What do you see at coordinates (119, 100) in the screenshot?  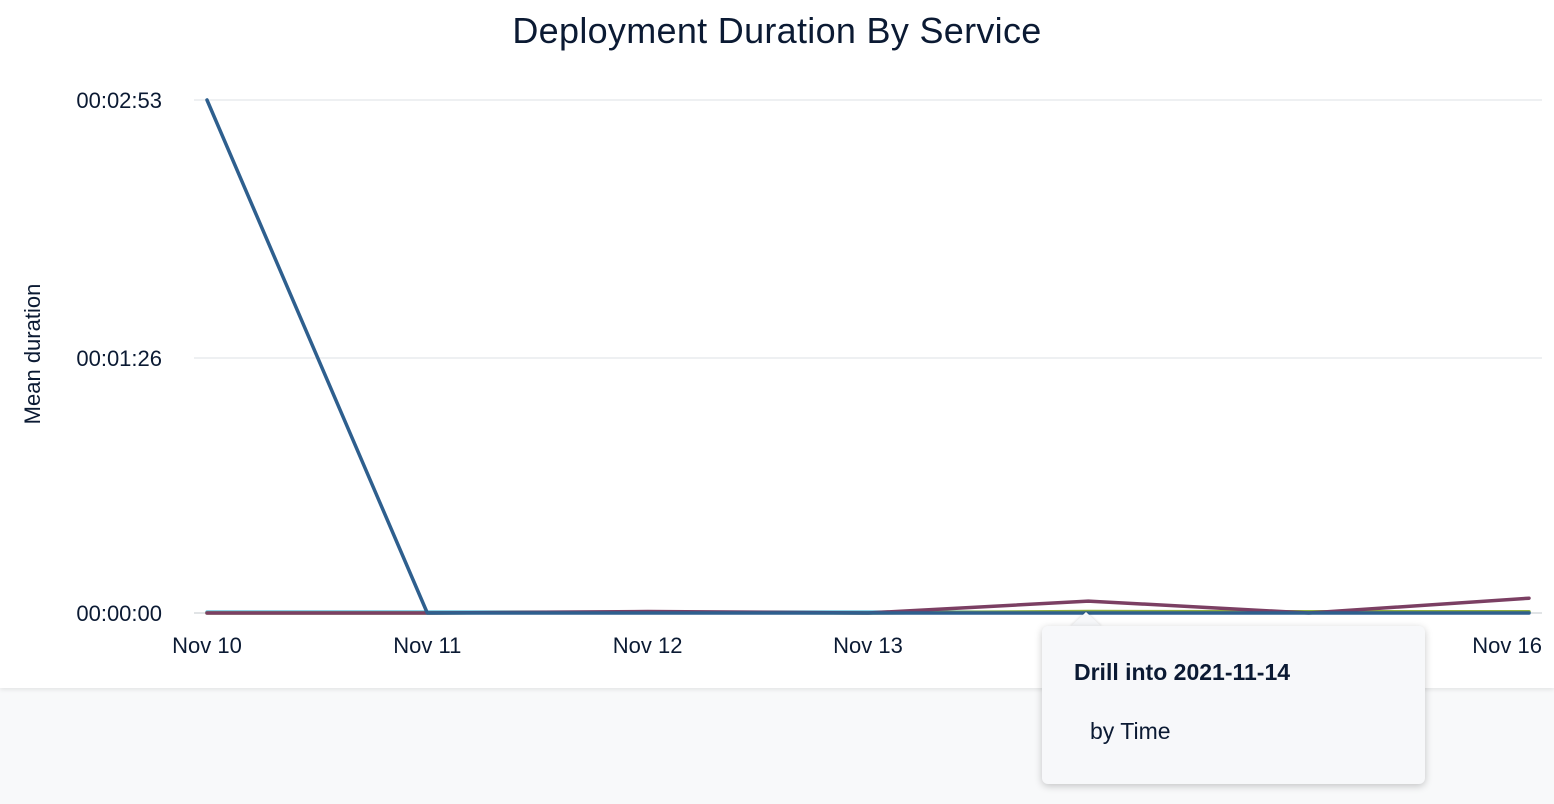 I see `y-tick-label: 00:02:53` at bounding box center [119, 100].